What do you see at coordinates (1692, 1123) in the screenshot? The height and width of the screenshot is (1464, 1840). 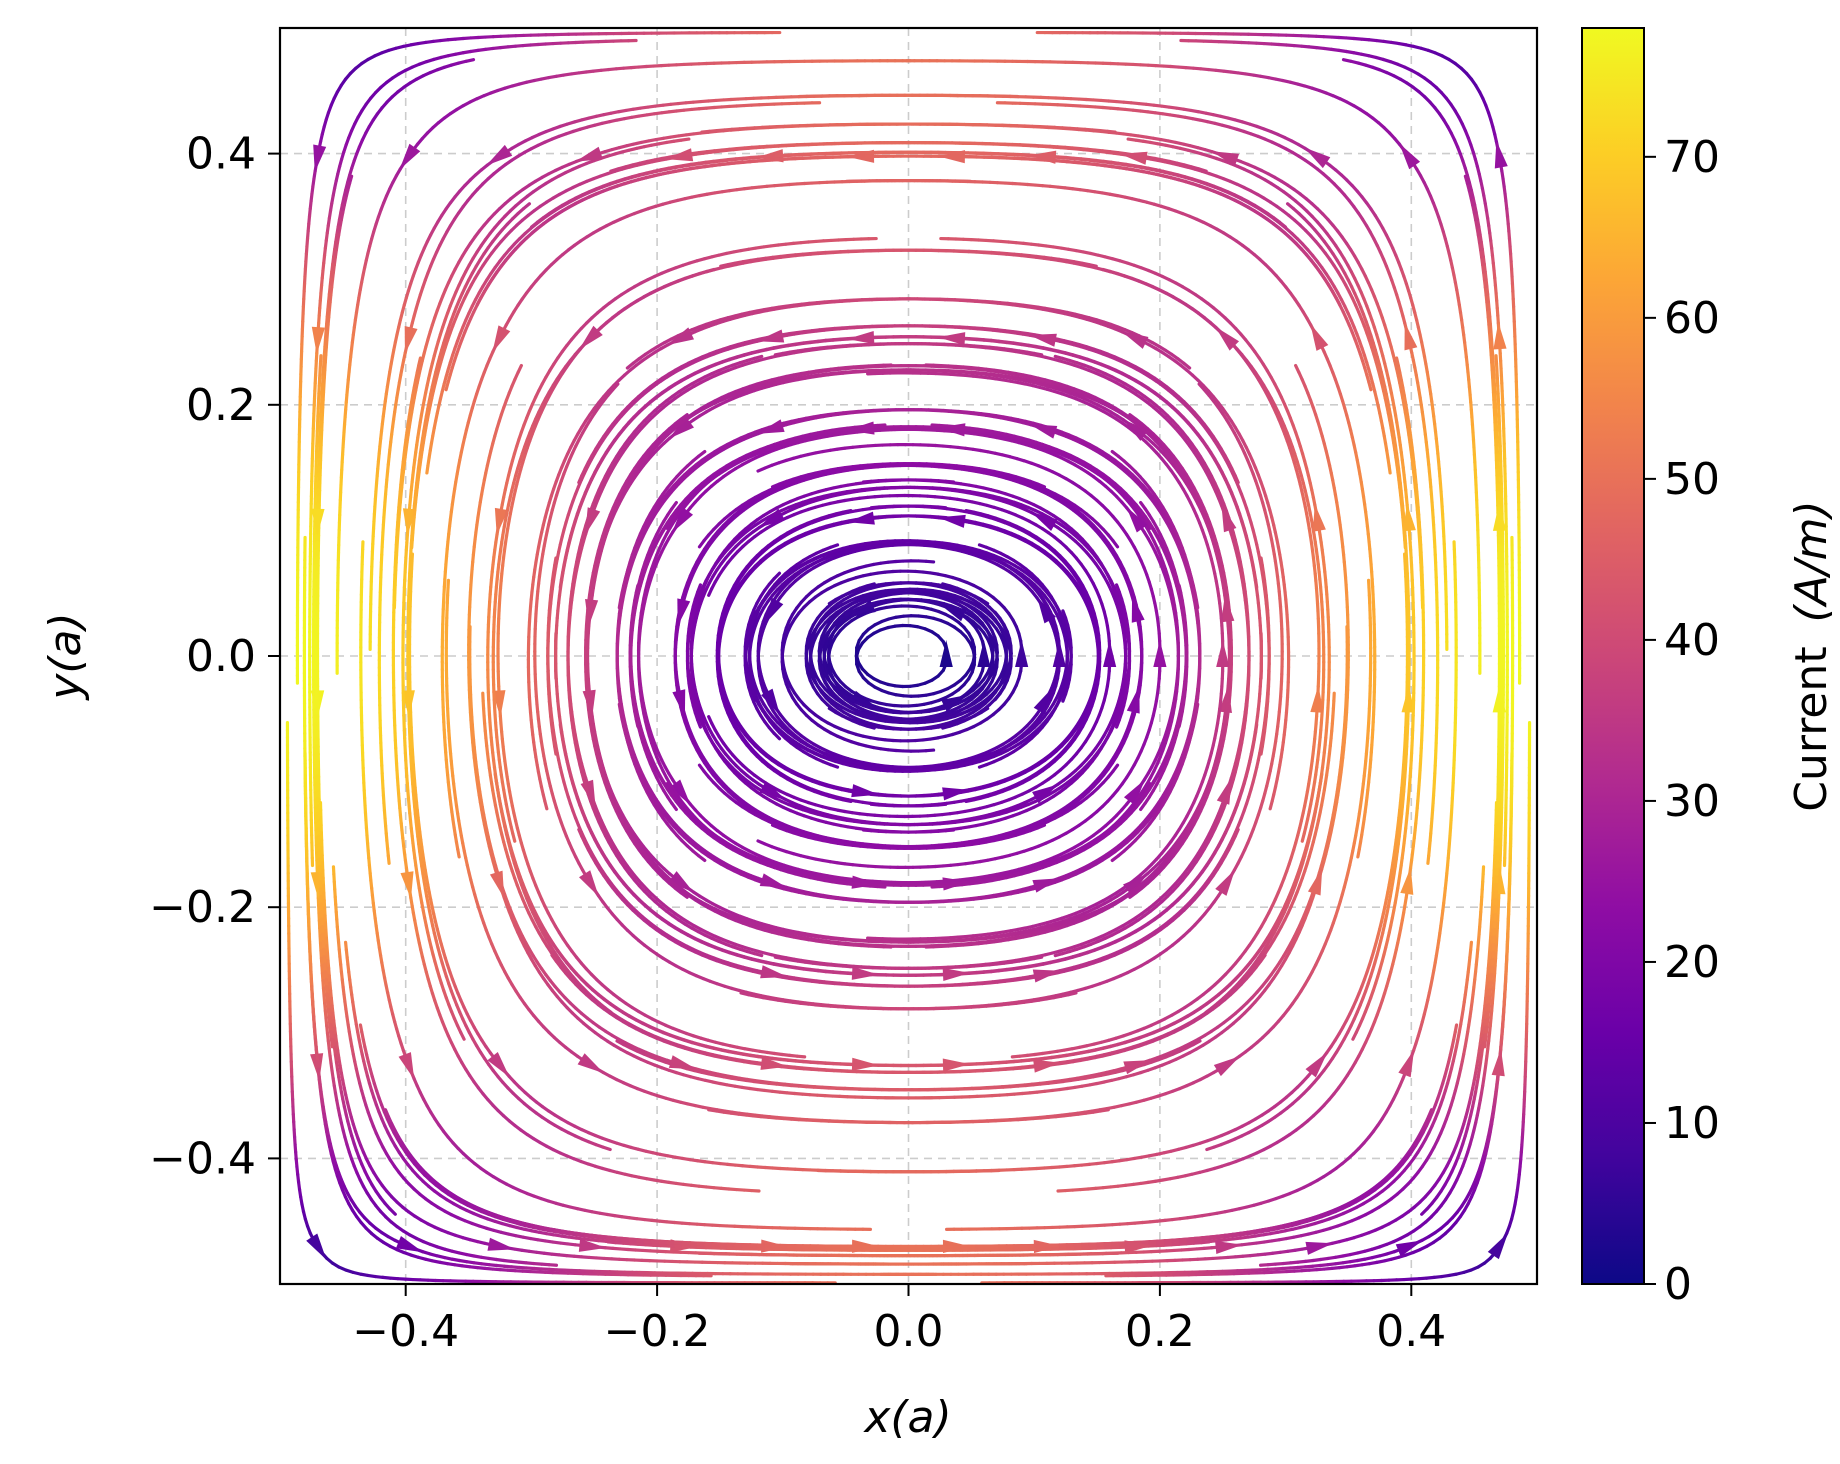 I see `colorbar-tick-label-1: 10` at bounding box center [1692, 1123].